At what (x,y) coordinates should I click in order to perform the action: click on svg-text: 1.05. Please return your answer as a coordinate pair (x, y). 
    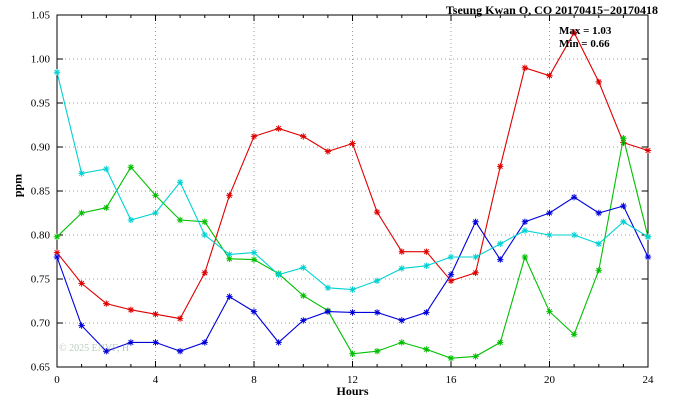
    Looking at the image, I should click on (41, 16).